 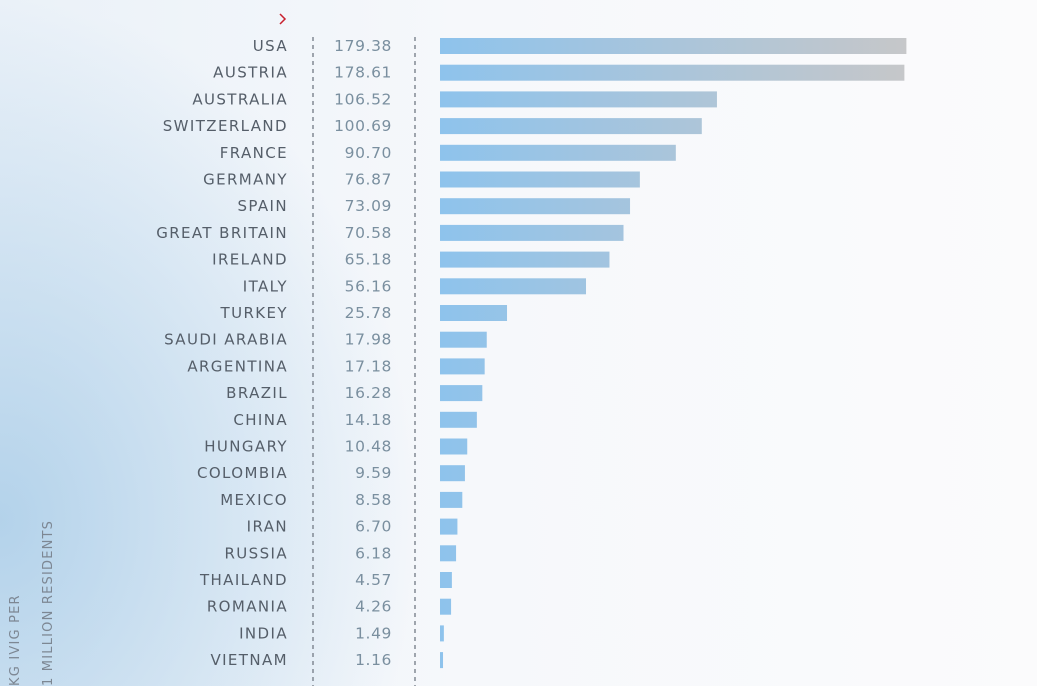 What do you see at coordinates (225, 126) in the screenshot?
I see `category-label: SWITZERLAND` at bounding box center [225, 126].